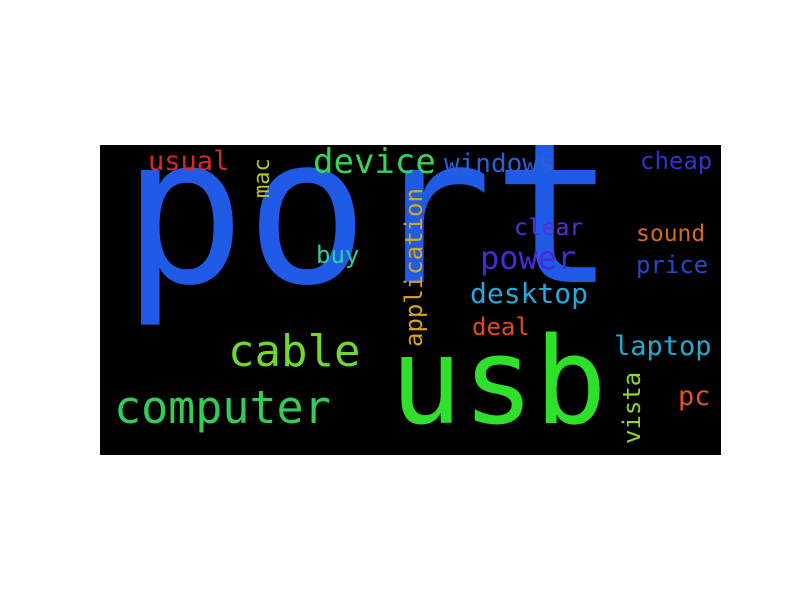  I want to click on word-laptop: laptop, so click(663, 346).